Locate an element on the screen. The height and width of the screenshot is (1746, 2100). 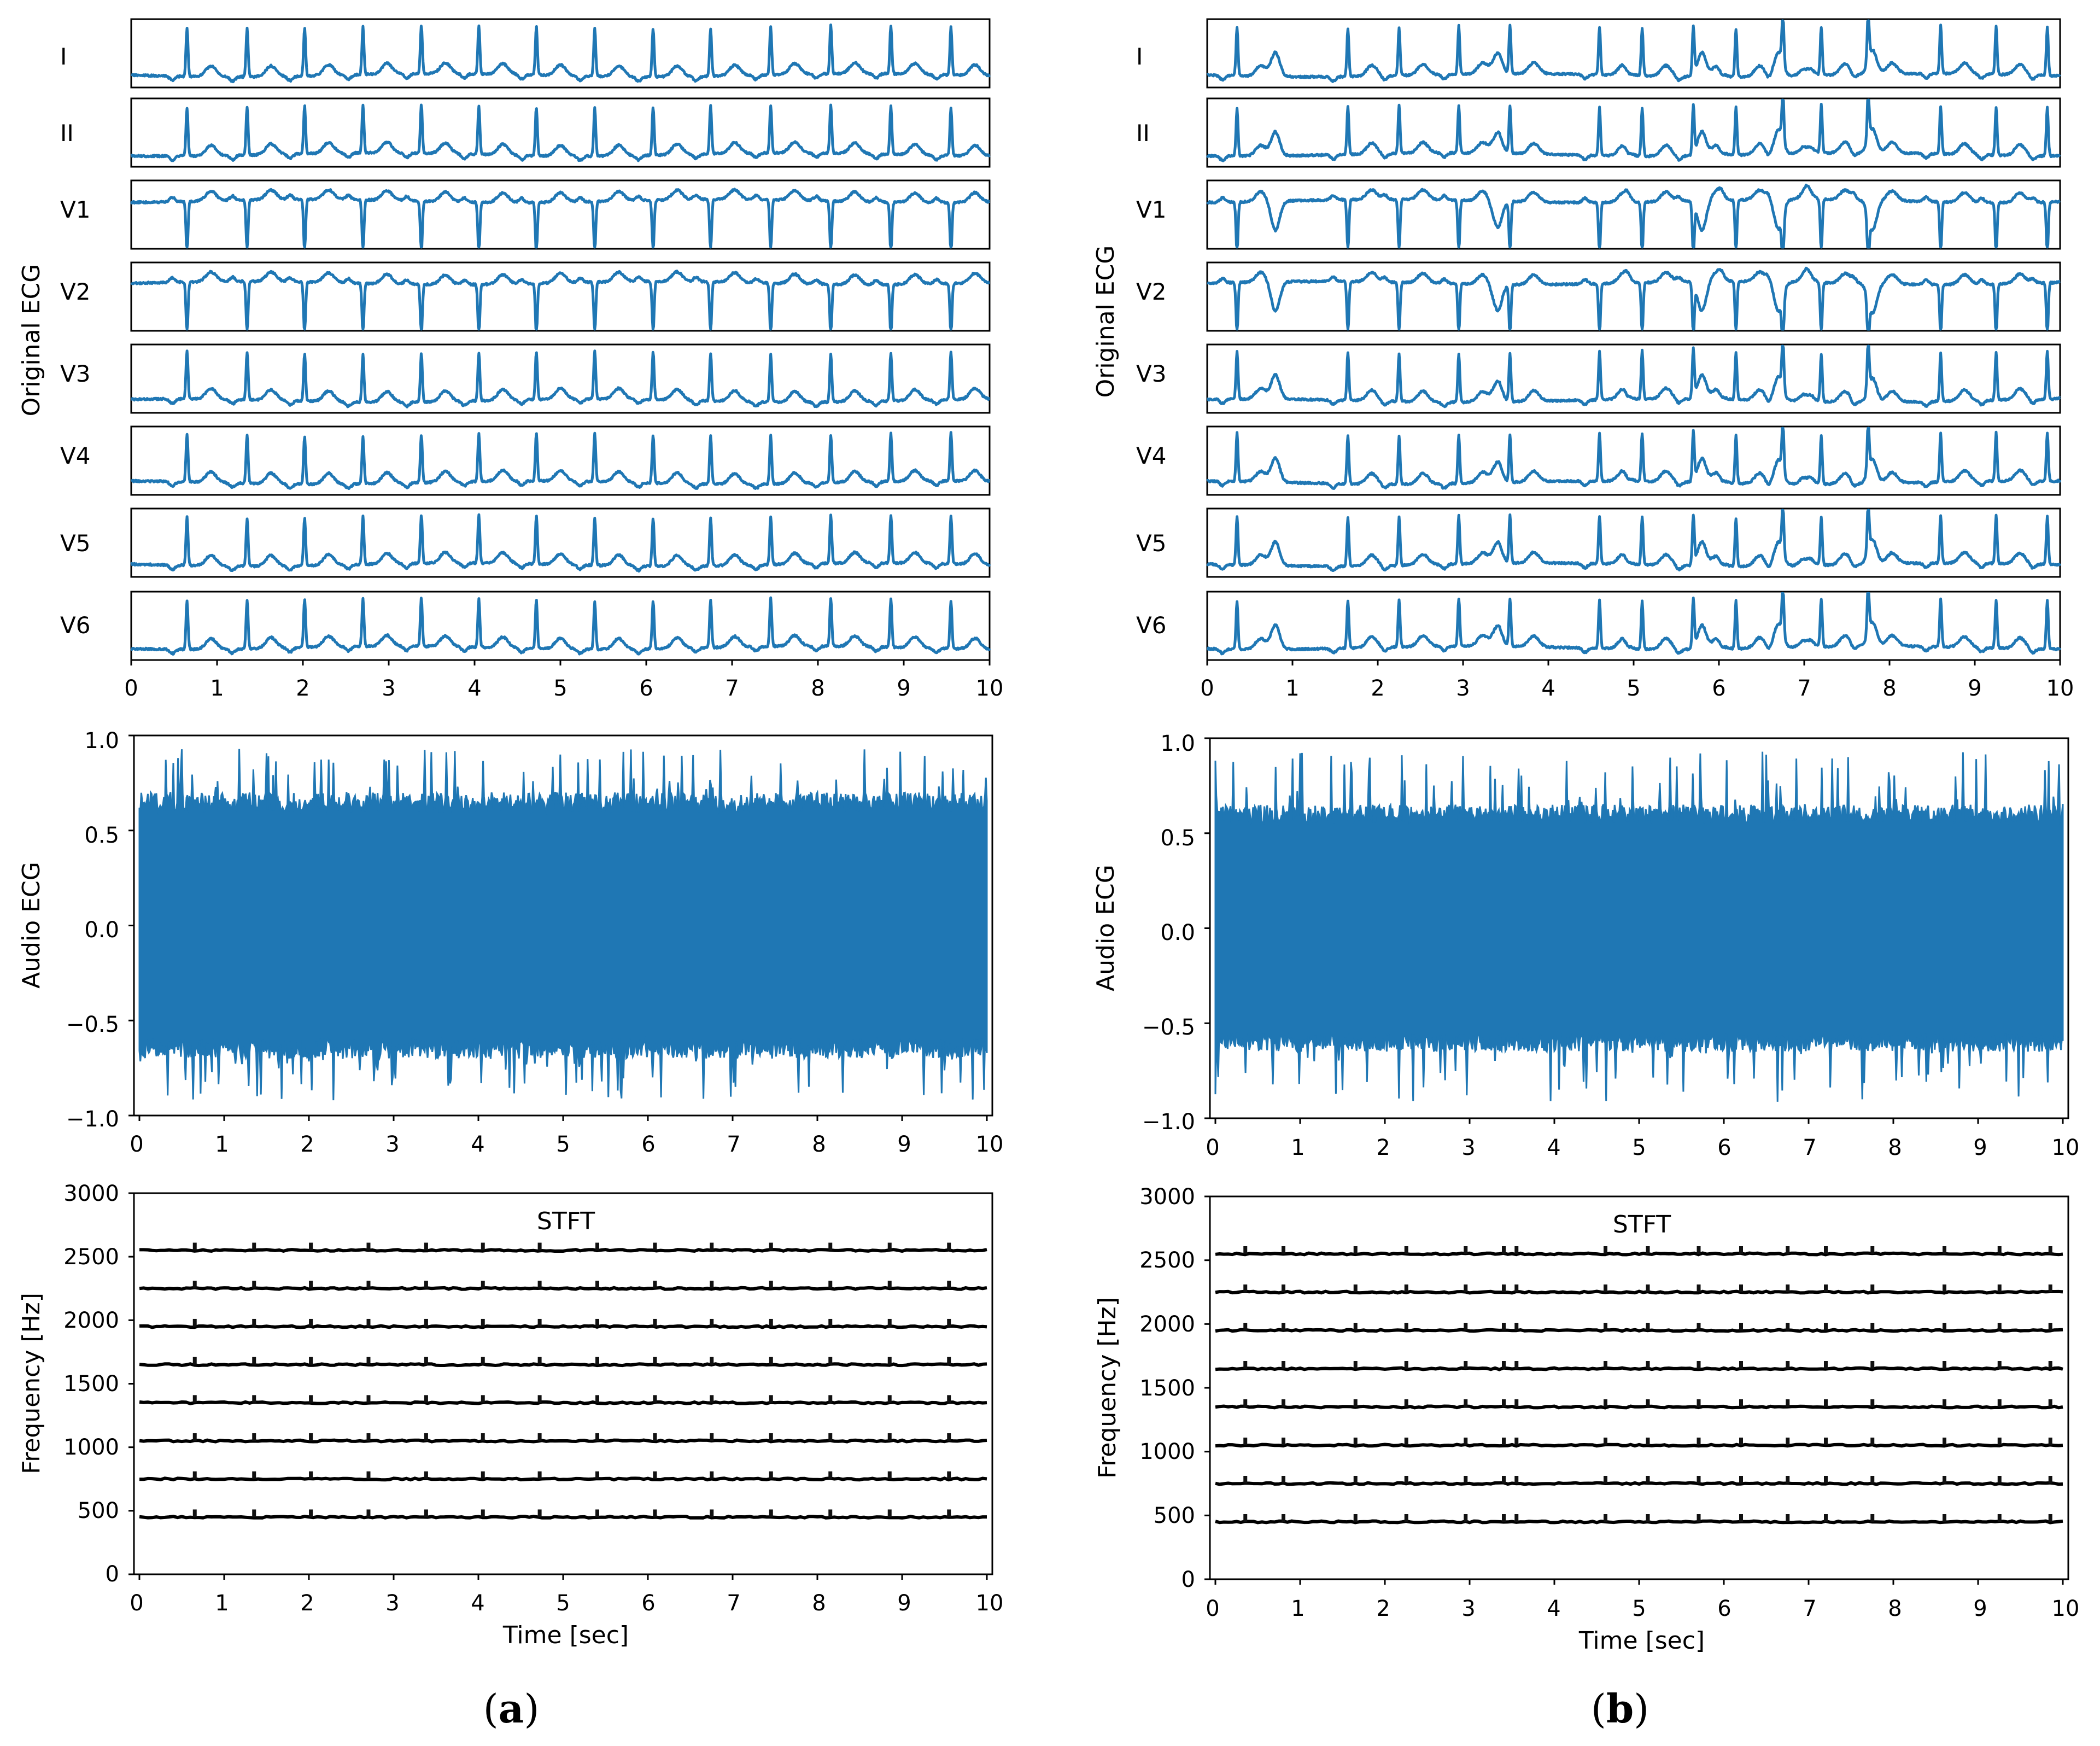
y-tick-label: −1.0 is located at coordinates (1168, 1122).